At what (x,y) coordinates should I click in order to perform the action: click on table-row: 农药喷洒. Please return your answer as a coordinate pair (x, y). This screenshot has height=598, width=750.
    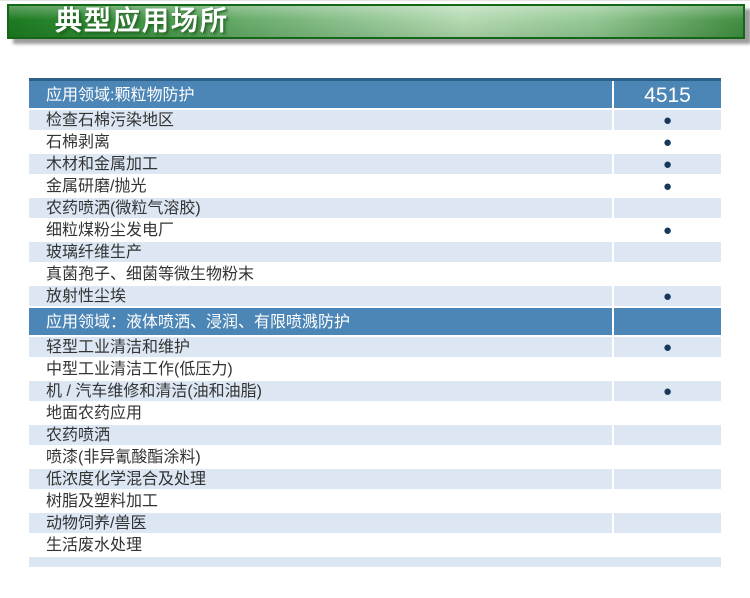
    Looking at the image, I should click on (375, 436).